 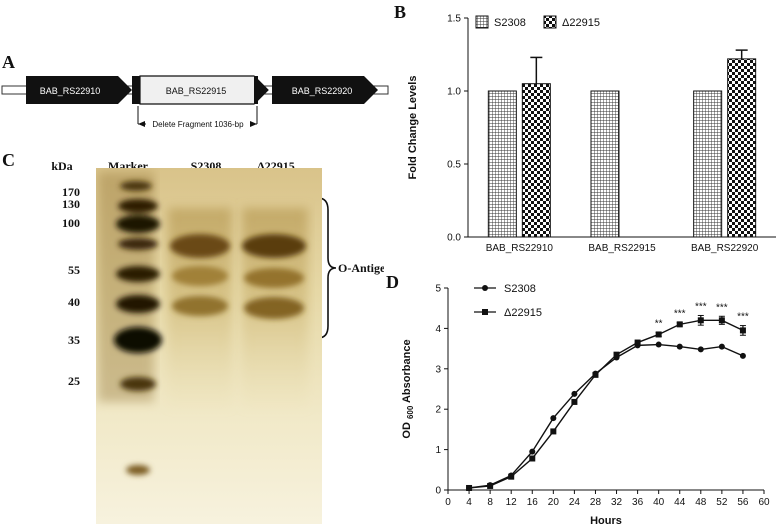 I want to click on x-tick-label: 24, so click(x=575, y=502).